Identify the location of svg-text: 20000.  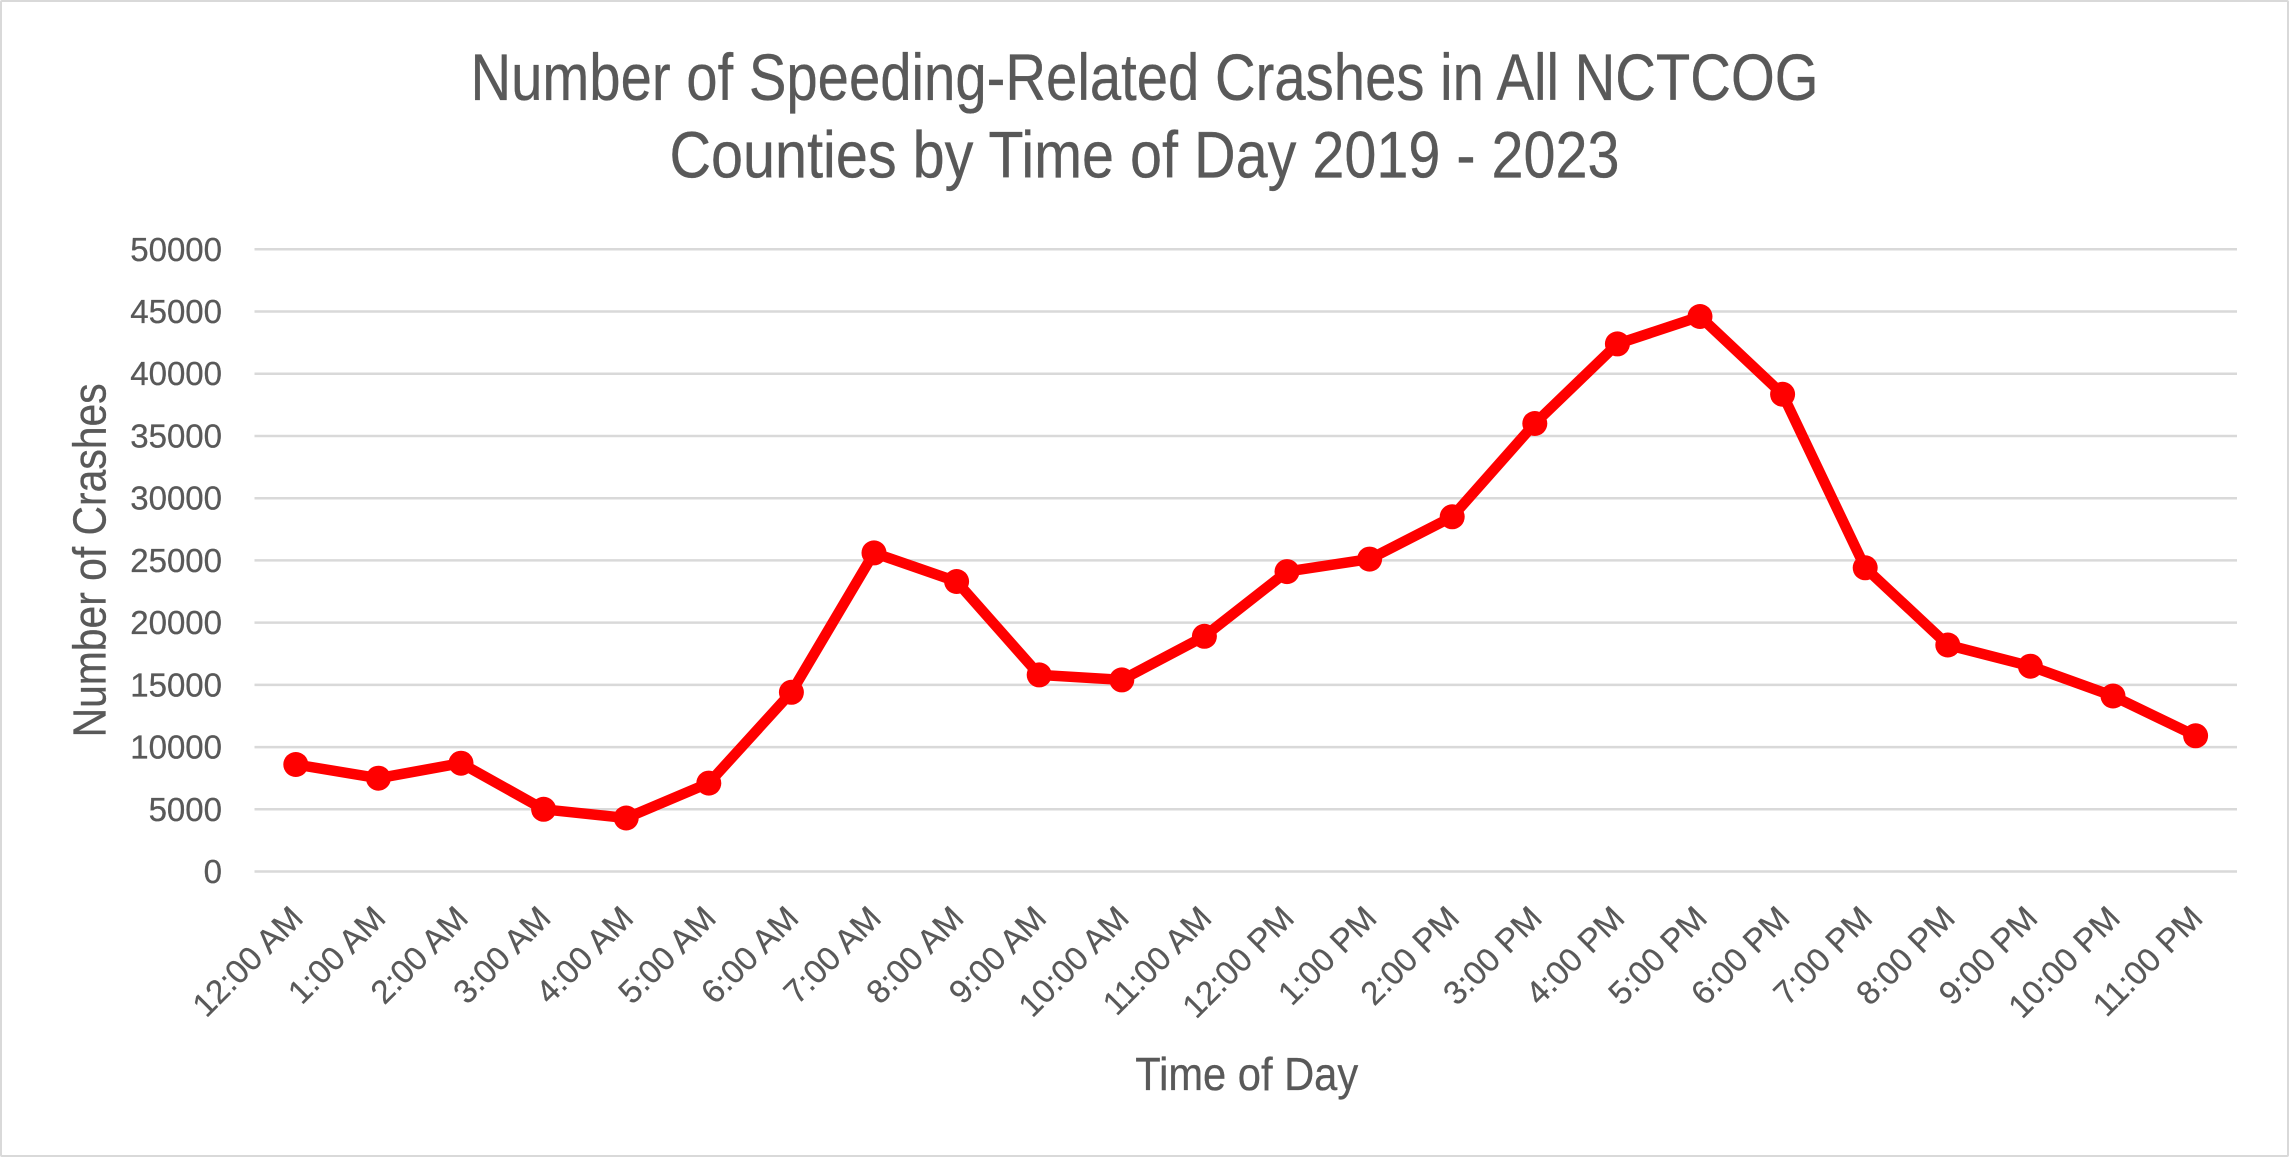
(176, 622).